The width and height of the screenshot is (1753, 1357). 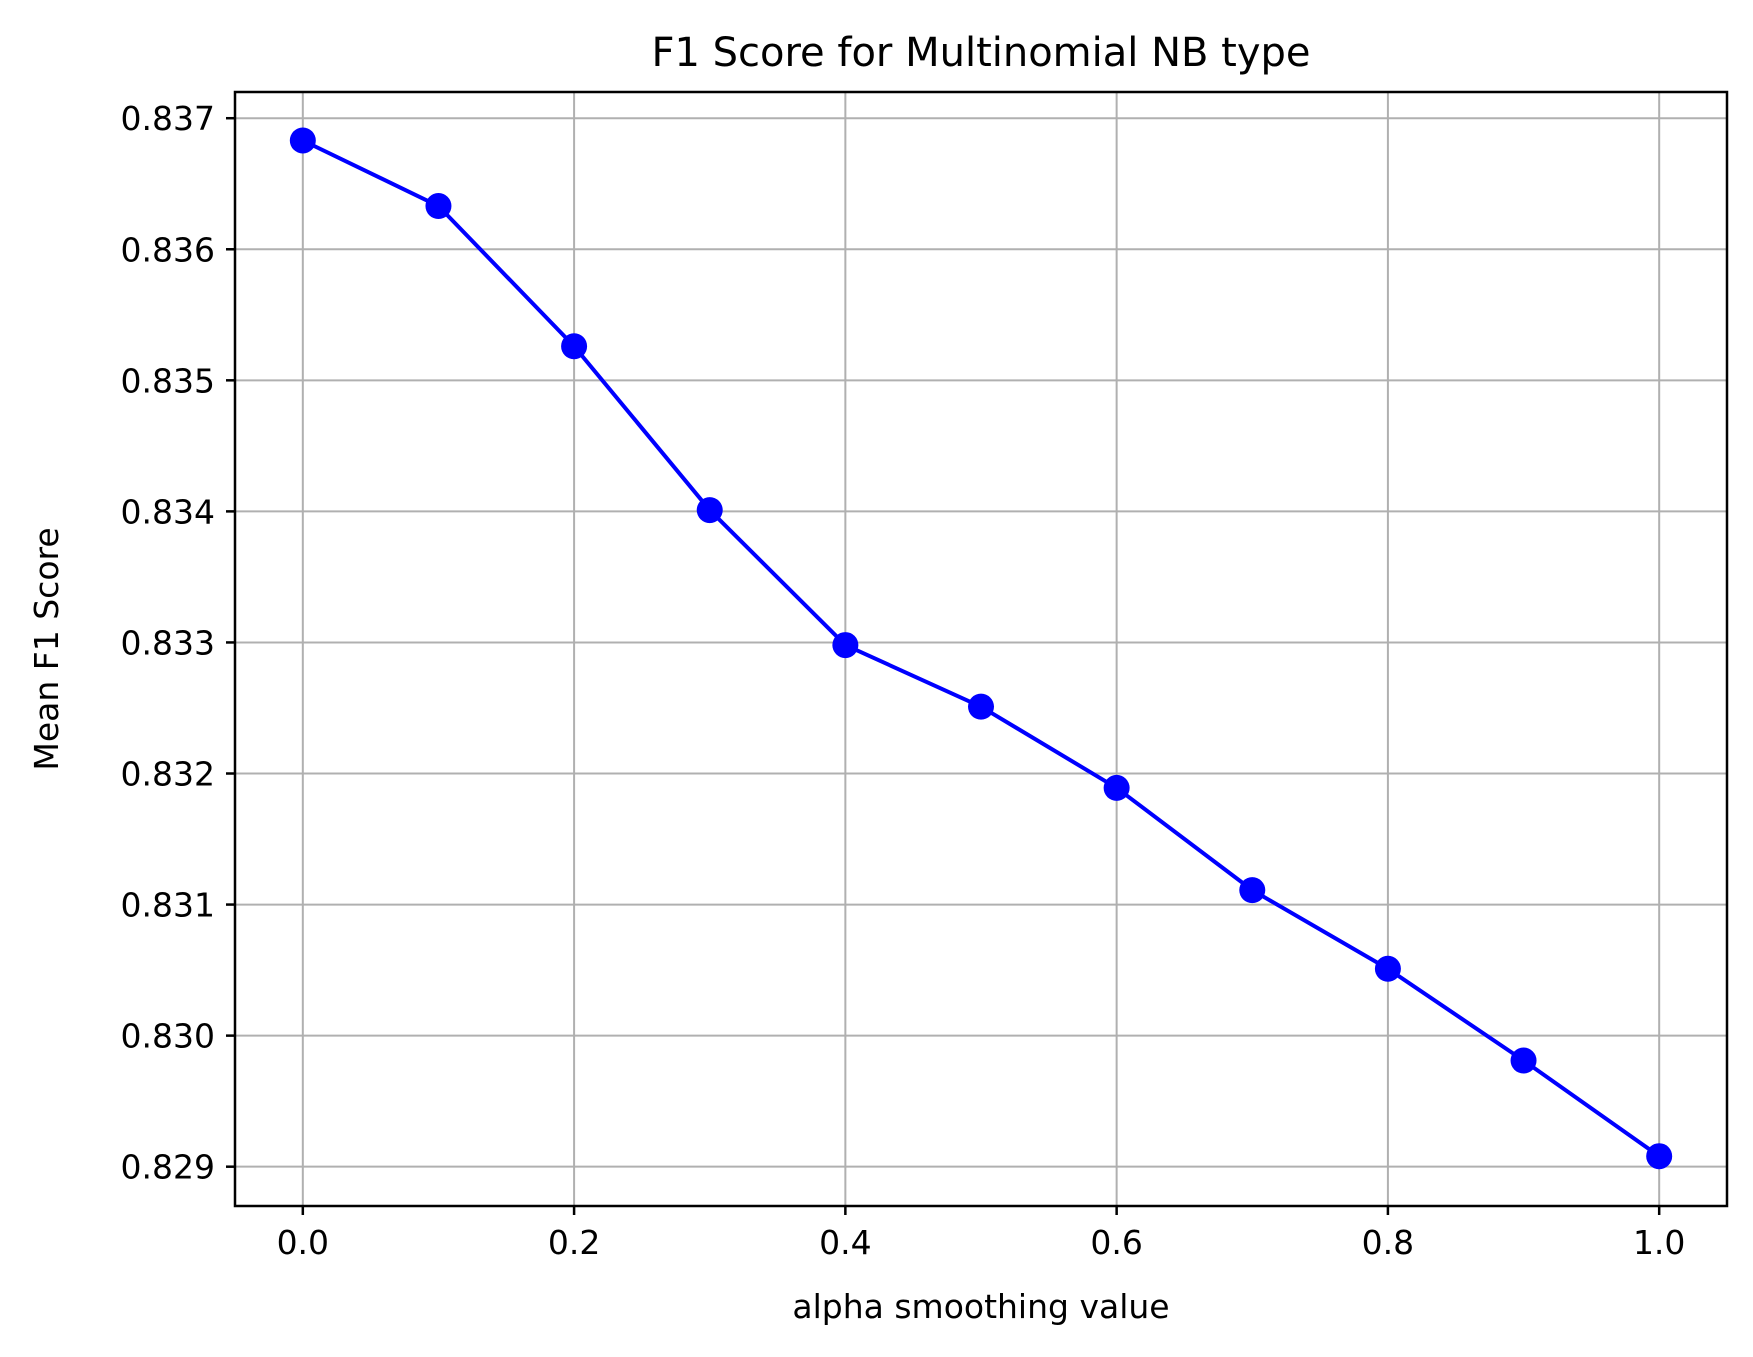 I want to click on x-axis-label: alpha smoothing value, so click(x=980, y=1306).